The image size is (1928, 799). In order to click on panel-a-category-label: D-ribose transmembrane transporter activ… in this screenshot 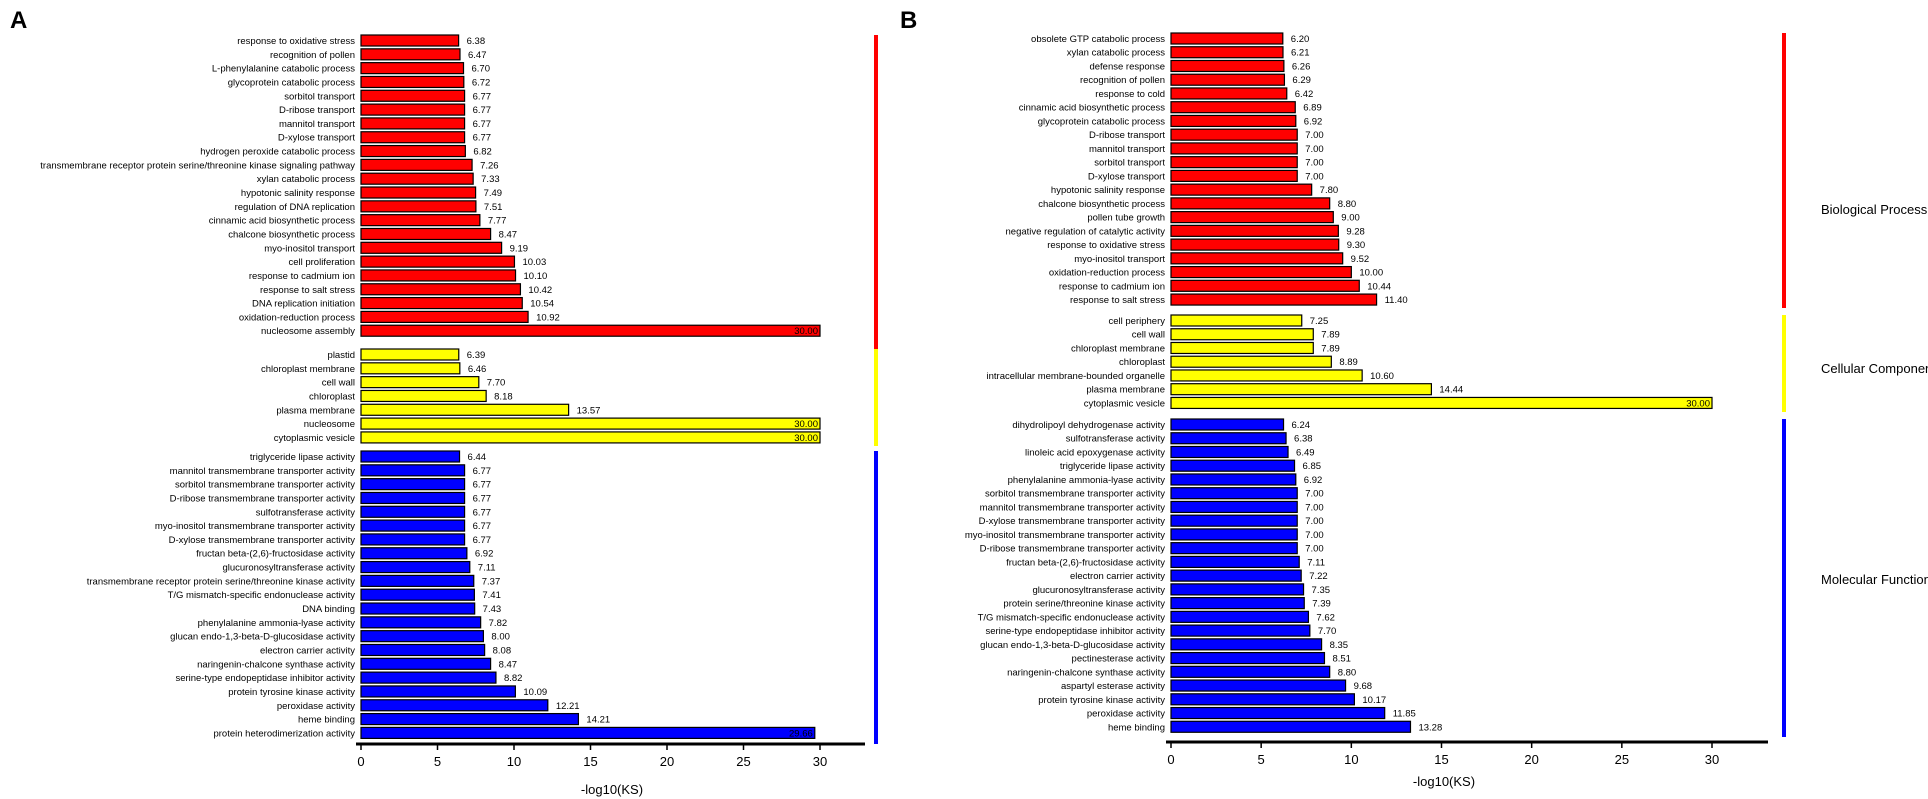, I will do `click(263, 498)`.